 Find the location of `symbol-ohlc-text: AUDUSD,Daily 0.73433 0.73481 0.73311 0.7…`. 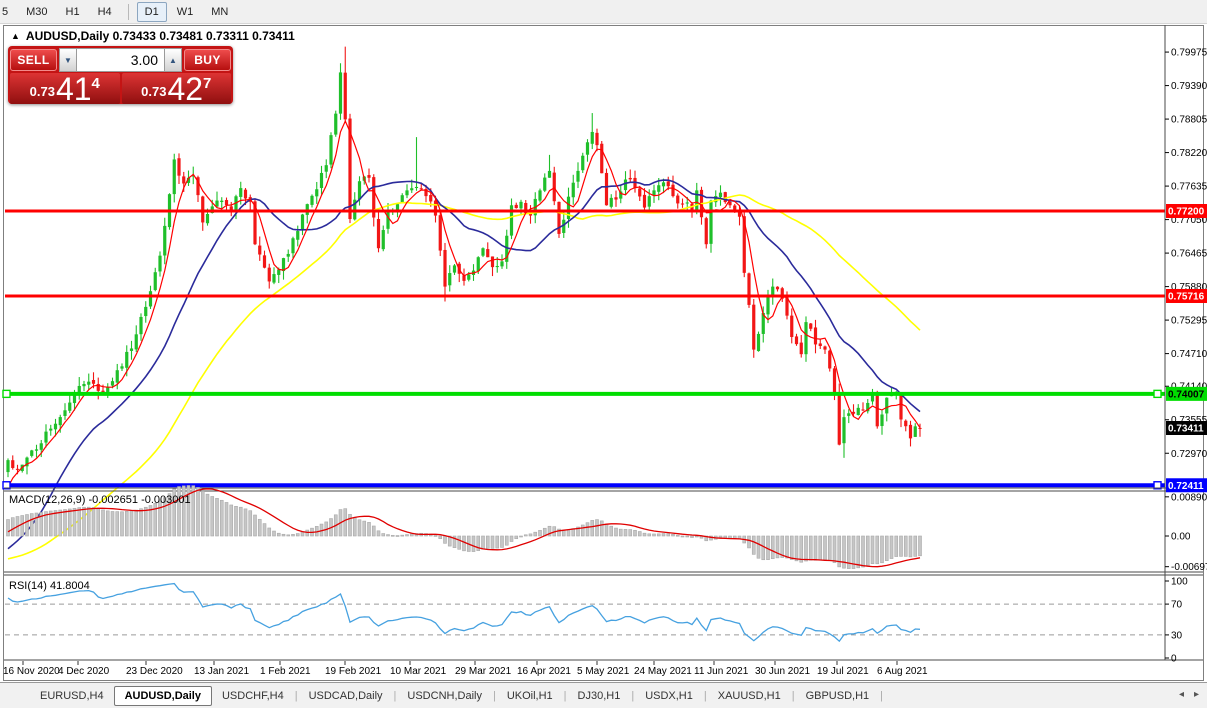

symbol-ohlc-text: AUDUSD,Daily 0.73433 0.73481 0.73311 0.7… is located at coordinates (160, 36).